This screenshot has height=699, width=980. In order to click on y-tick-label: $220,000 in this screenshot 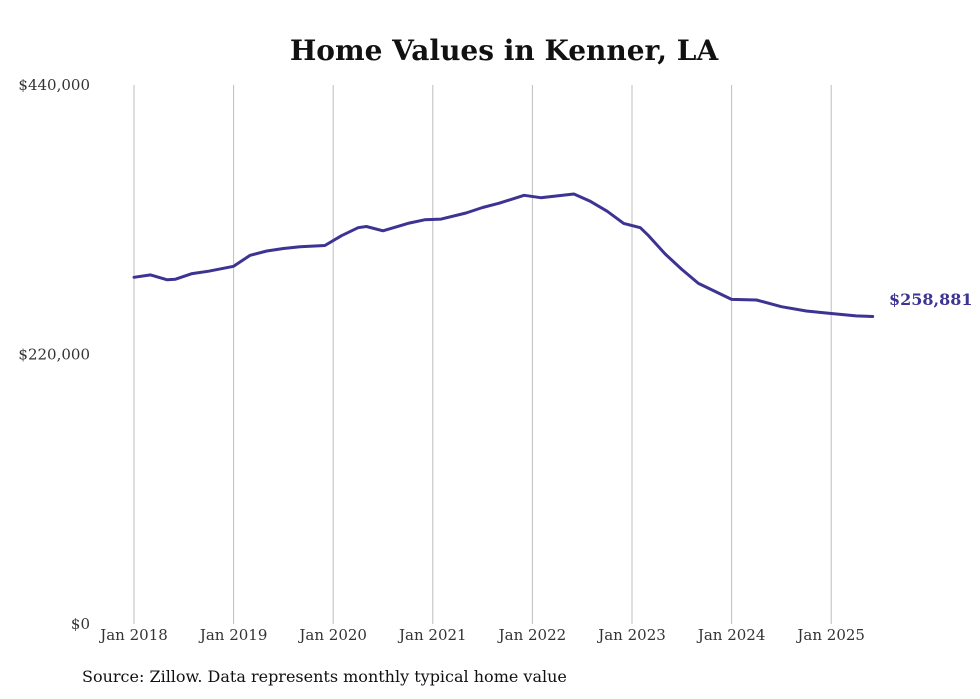, I will do `click(54, 355)`.